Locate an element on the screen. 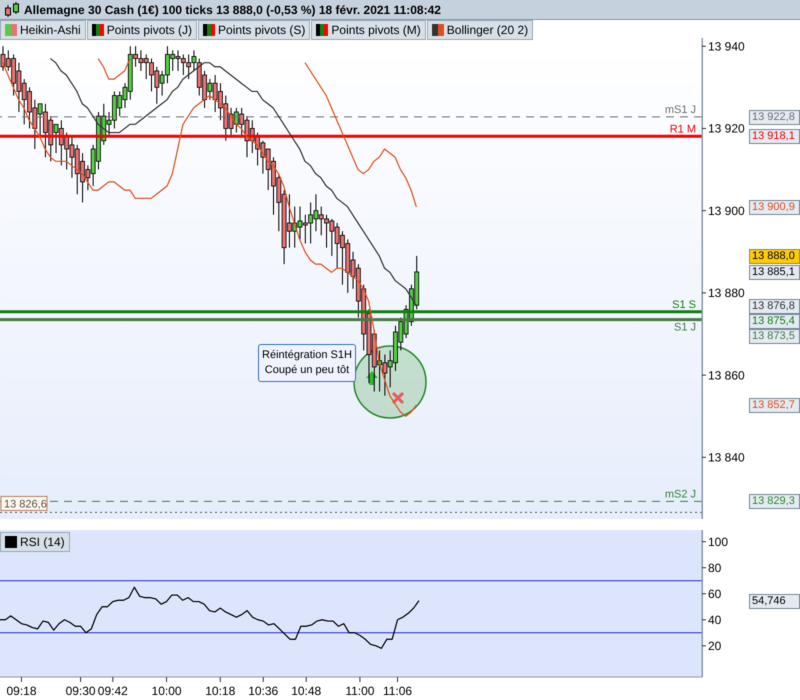 The height and width of the screenshot is (700, 800). ref-line-label: mS2 J is located at coordinates (680, 494).